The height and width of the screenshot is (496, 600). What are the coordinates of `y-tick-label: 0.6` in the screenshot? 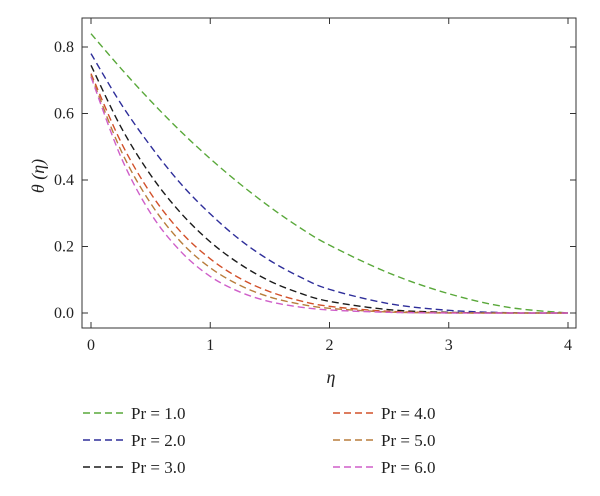 It's located at (64, 114).